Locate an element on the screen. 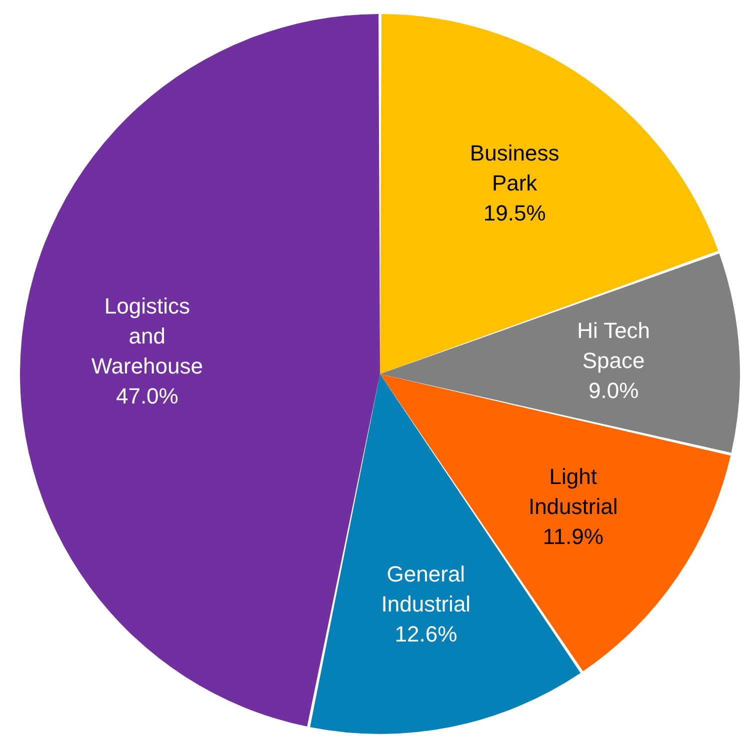 This screenshot has width=744, height=746. data-label: 9.0% is located at coordinates (613, 390).